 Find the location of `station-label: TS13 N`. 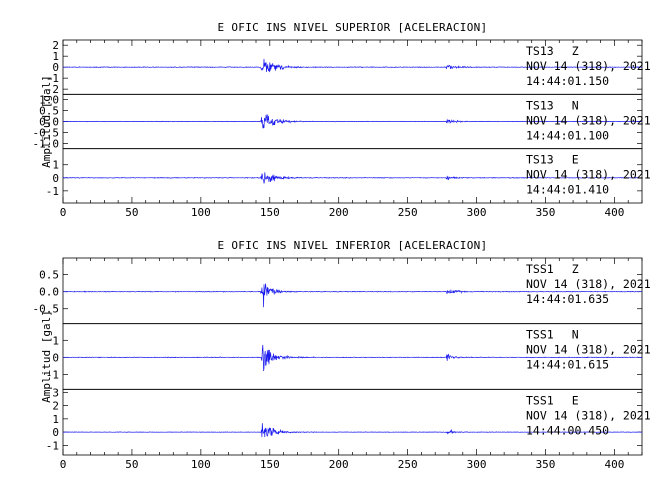

station-label: TS13 N is located at coordinates (552, 105).